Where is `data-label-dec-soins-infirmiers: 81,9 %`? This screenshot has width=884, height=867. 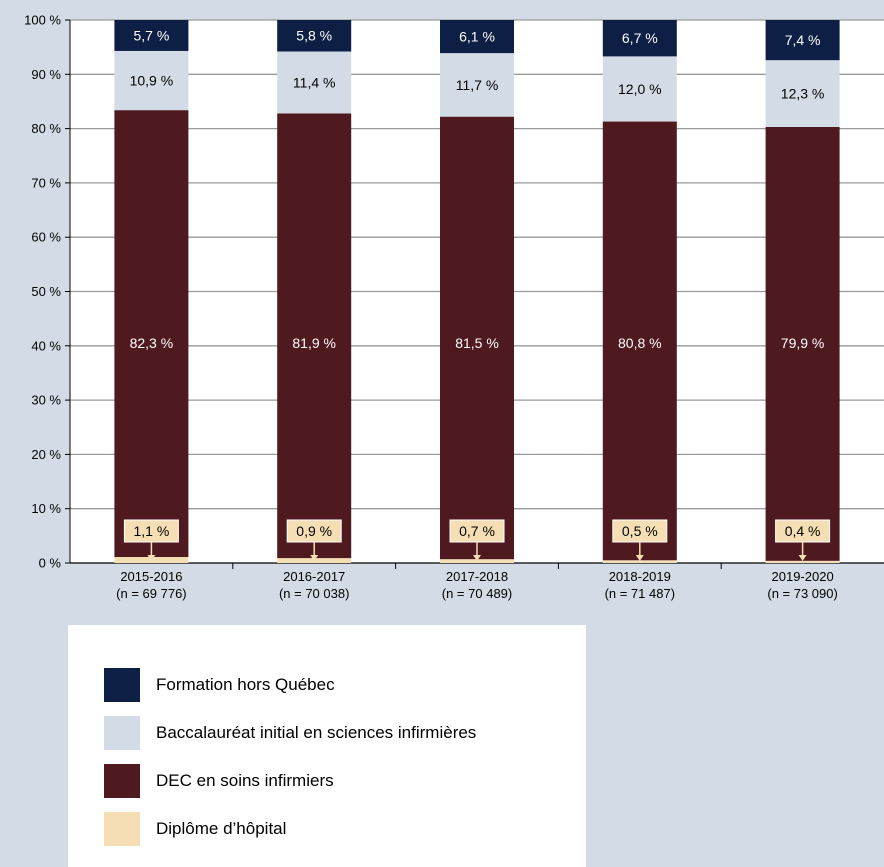 data-label-dec-soins-infirmiers: 81,9 % is located at coordinates (314, 343).